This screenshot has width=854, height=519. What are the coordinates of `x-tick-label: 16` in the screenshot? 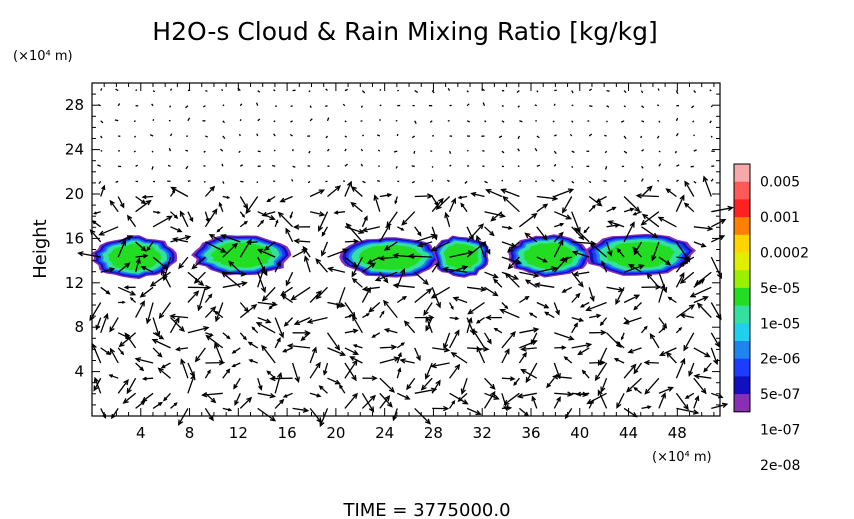 It's located at (287, 433).